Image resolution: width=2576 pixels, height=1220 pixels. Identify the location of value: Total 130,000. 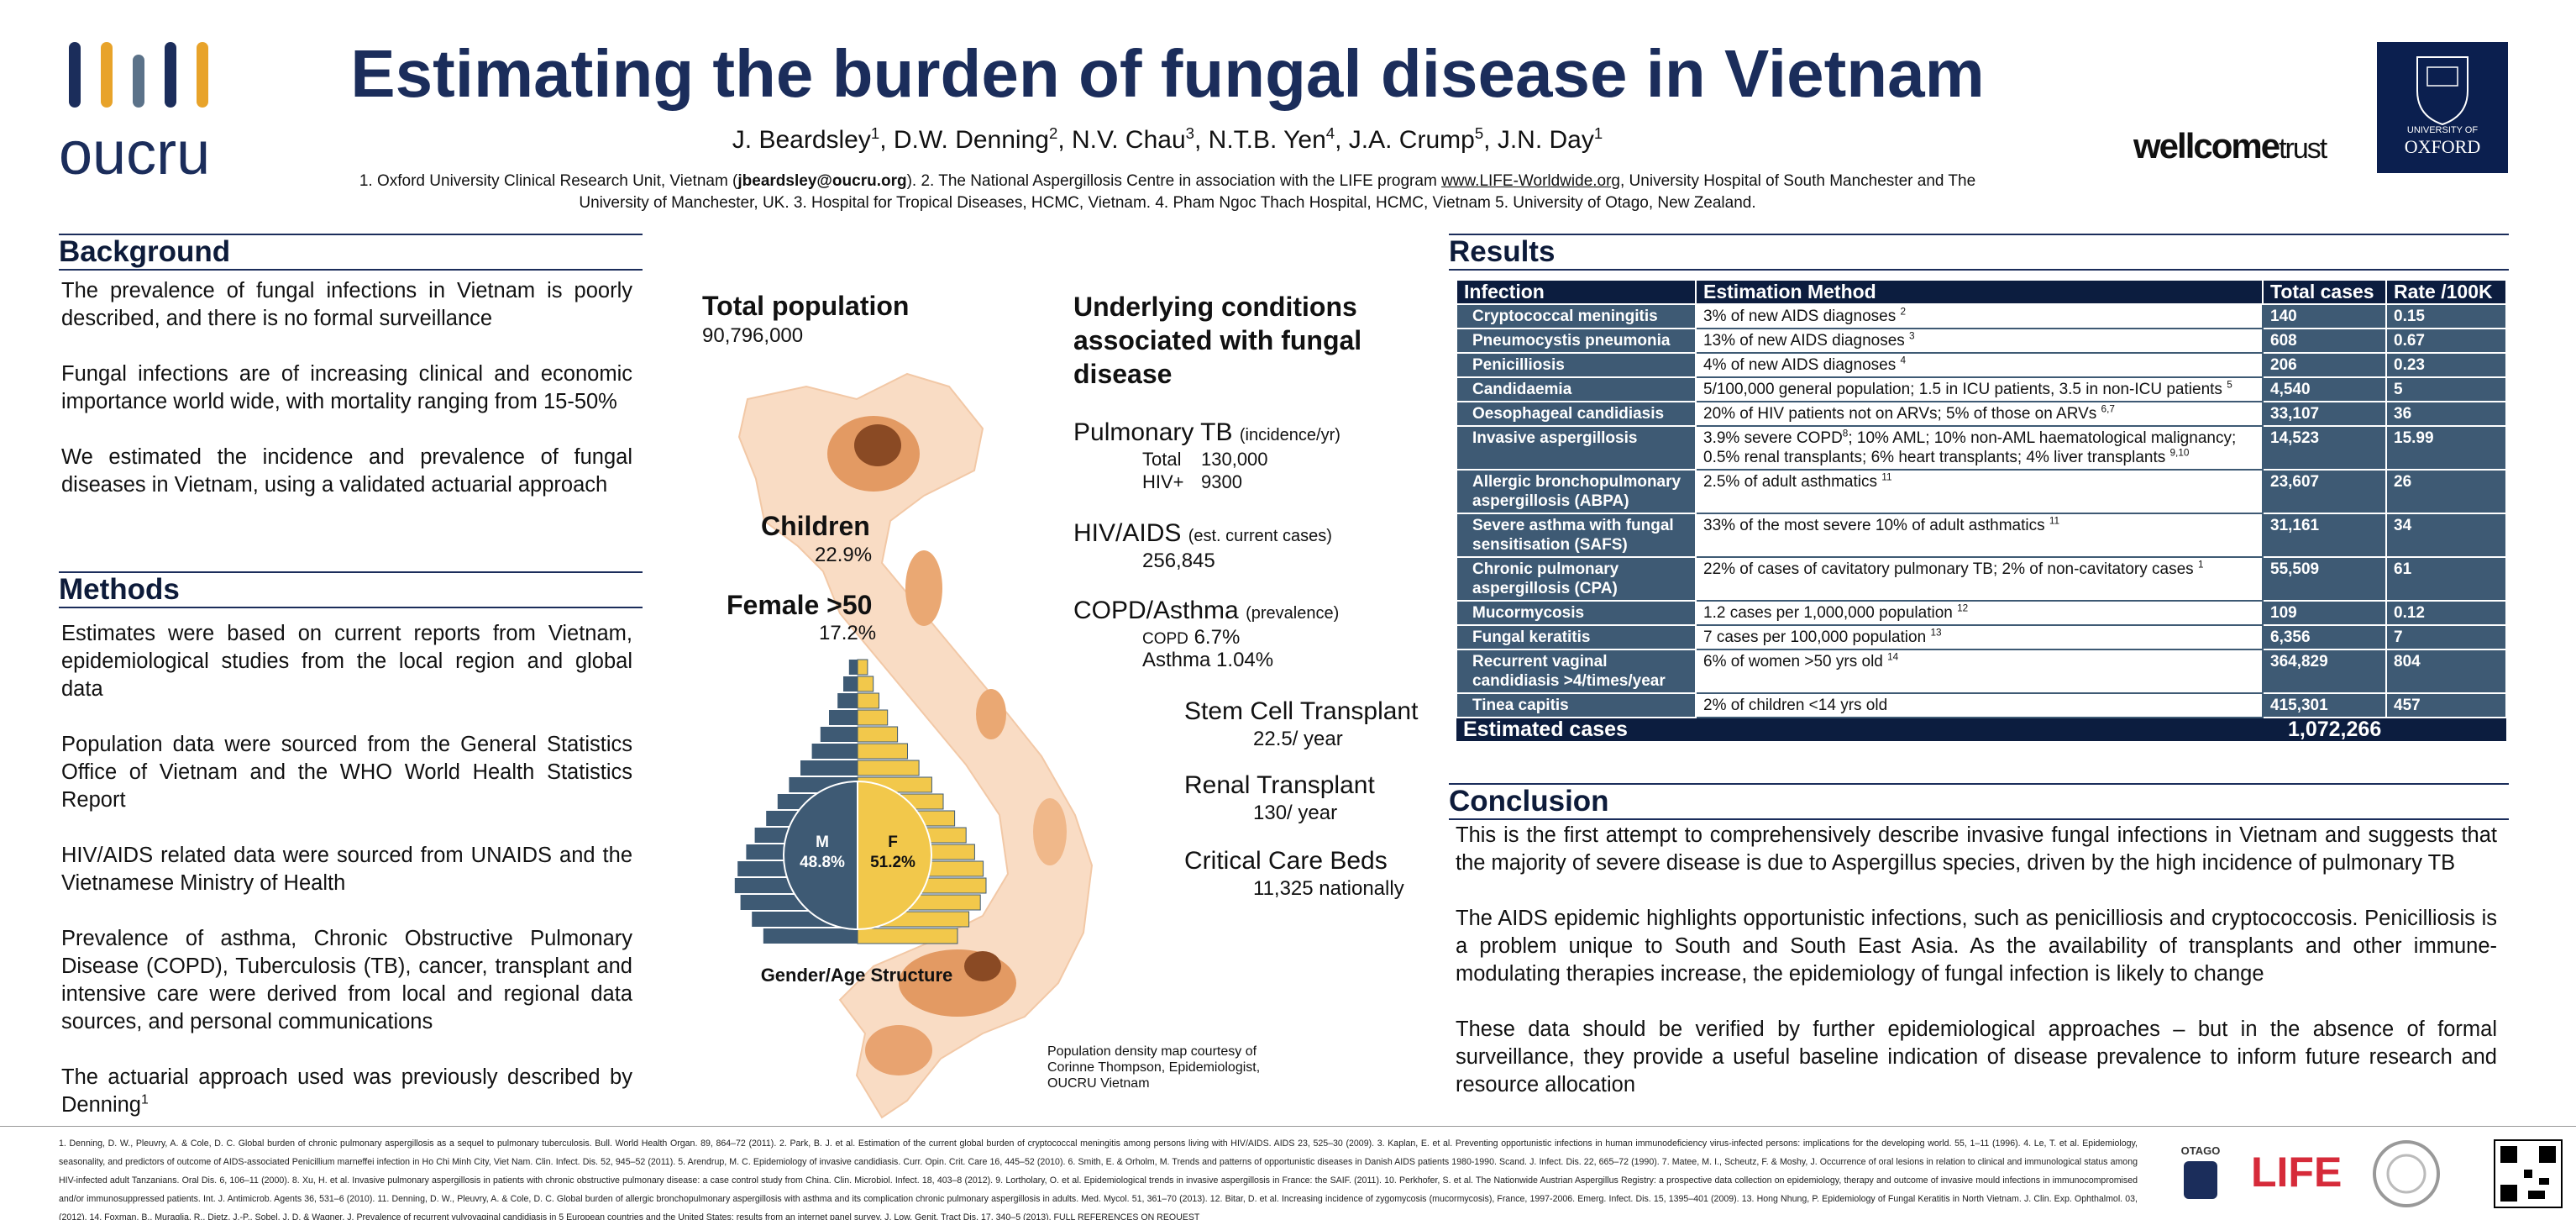
(1205, 460).